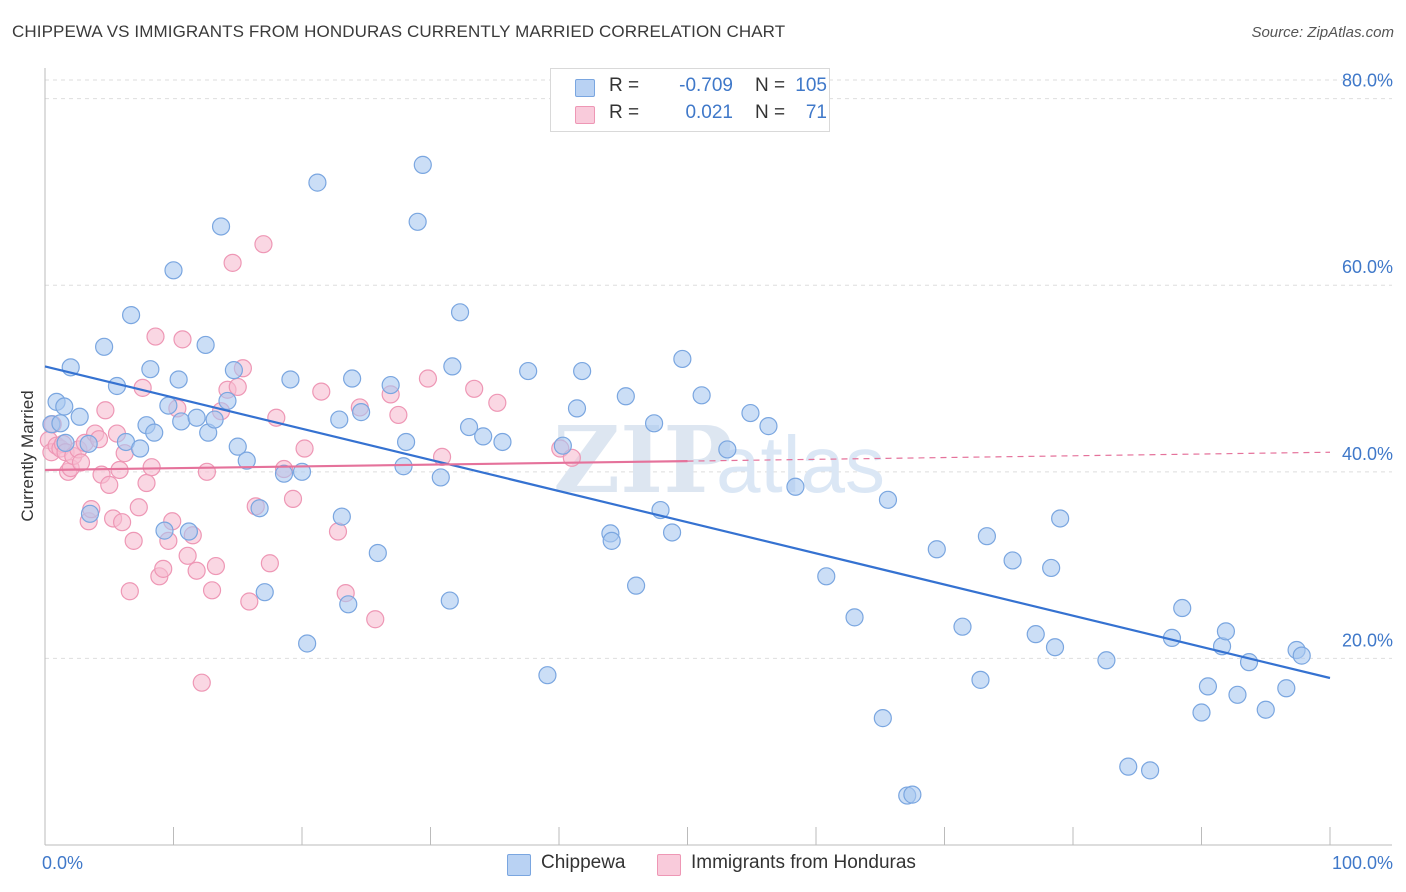 Image resolution: width=1406 pixels, height=892 pixels. I want to click on x-tick-label: 0.0%, so click(62, 863).